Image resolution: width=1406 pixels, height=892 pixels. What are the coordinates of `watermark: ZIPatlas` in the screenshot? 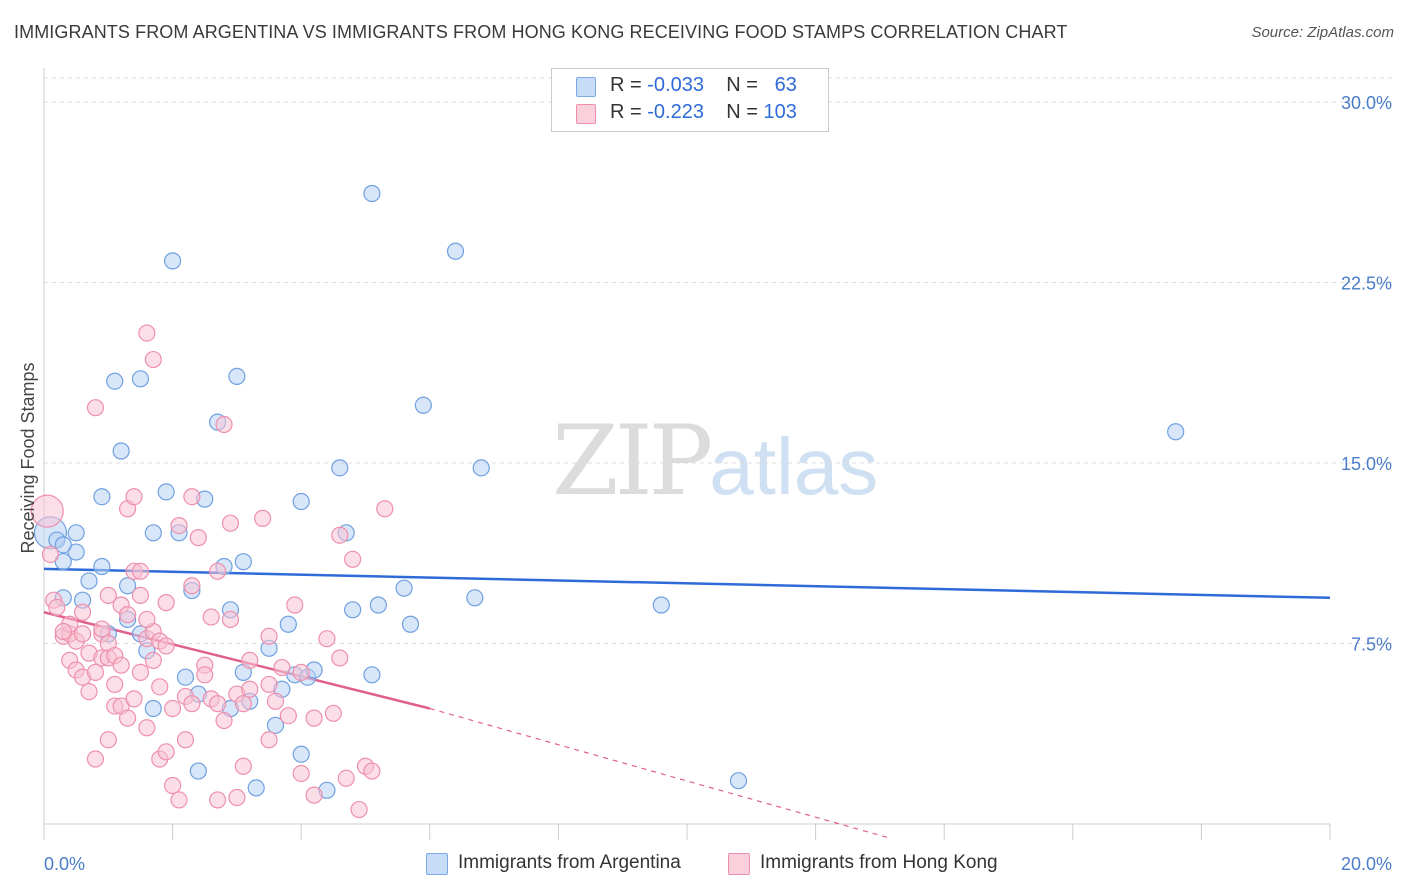 It's located at (715, 461).